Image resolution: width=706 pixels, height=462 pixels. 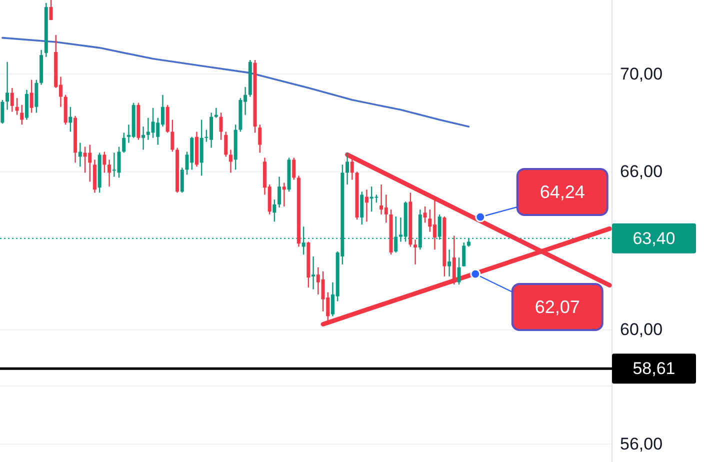 What do you see at coordinates (641, 330) in the screenshot?
I see `y-tick-label: 60,00` at bounding box center [641, 330].